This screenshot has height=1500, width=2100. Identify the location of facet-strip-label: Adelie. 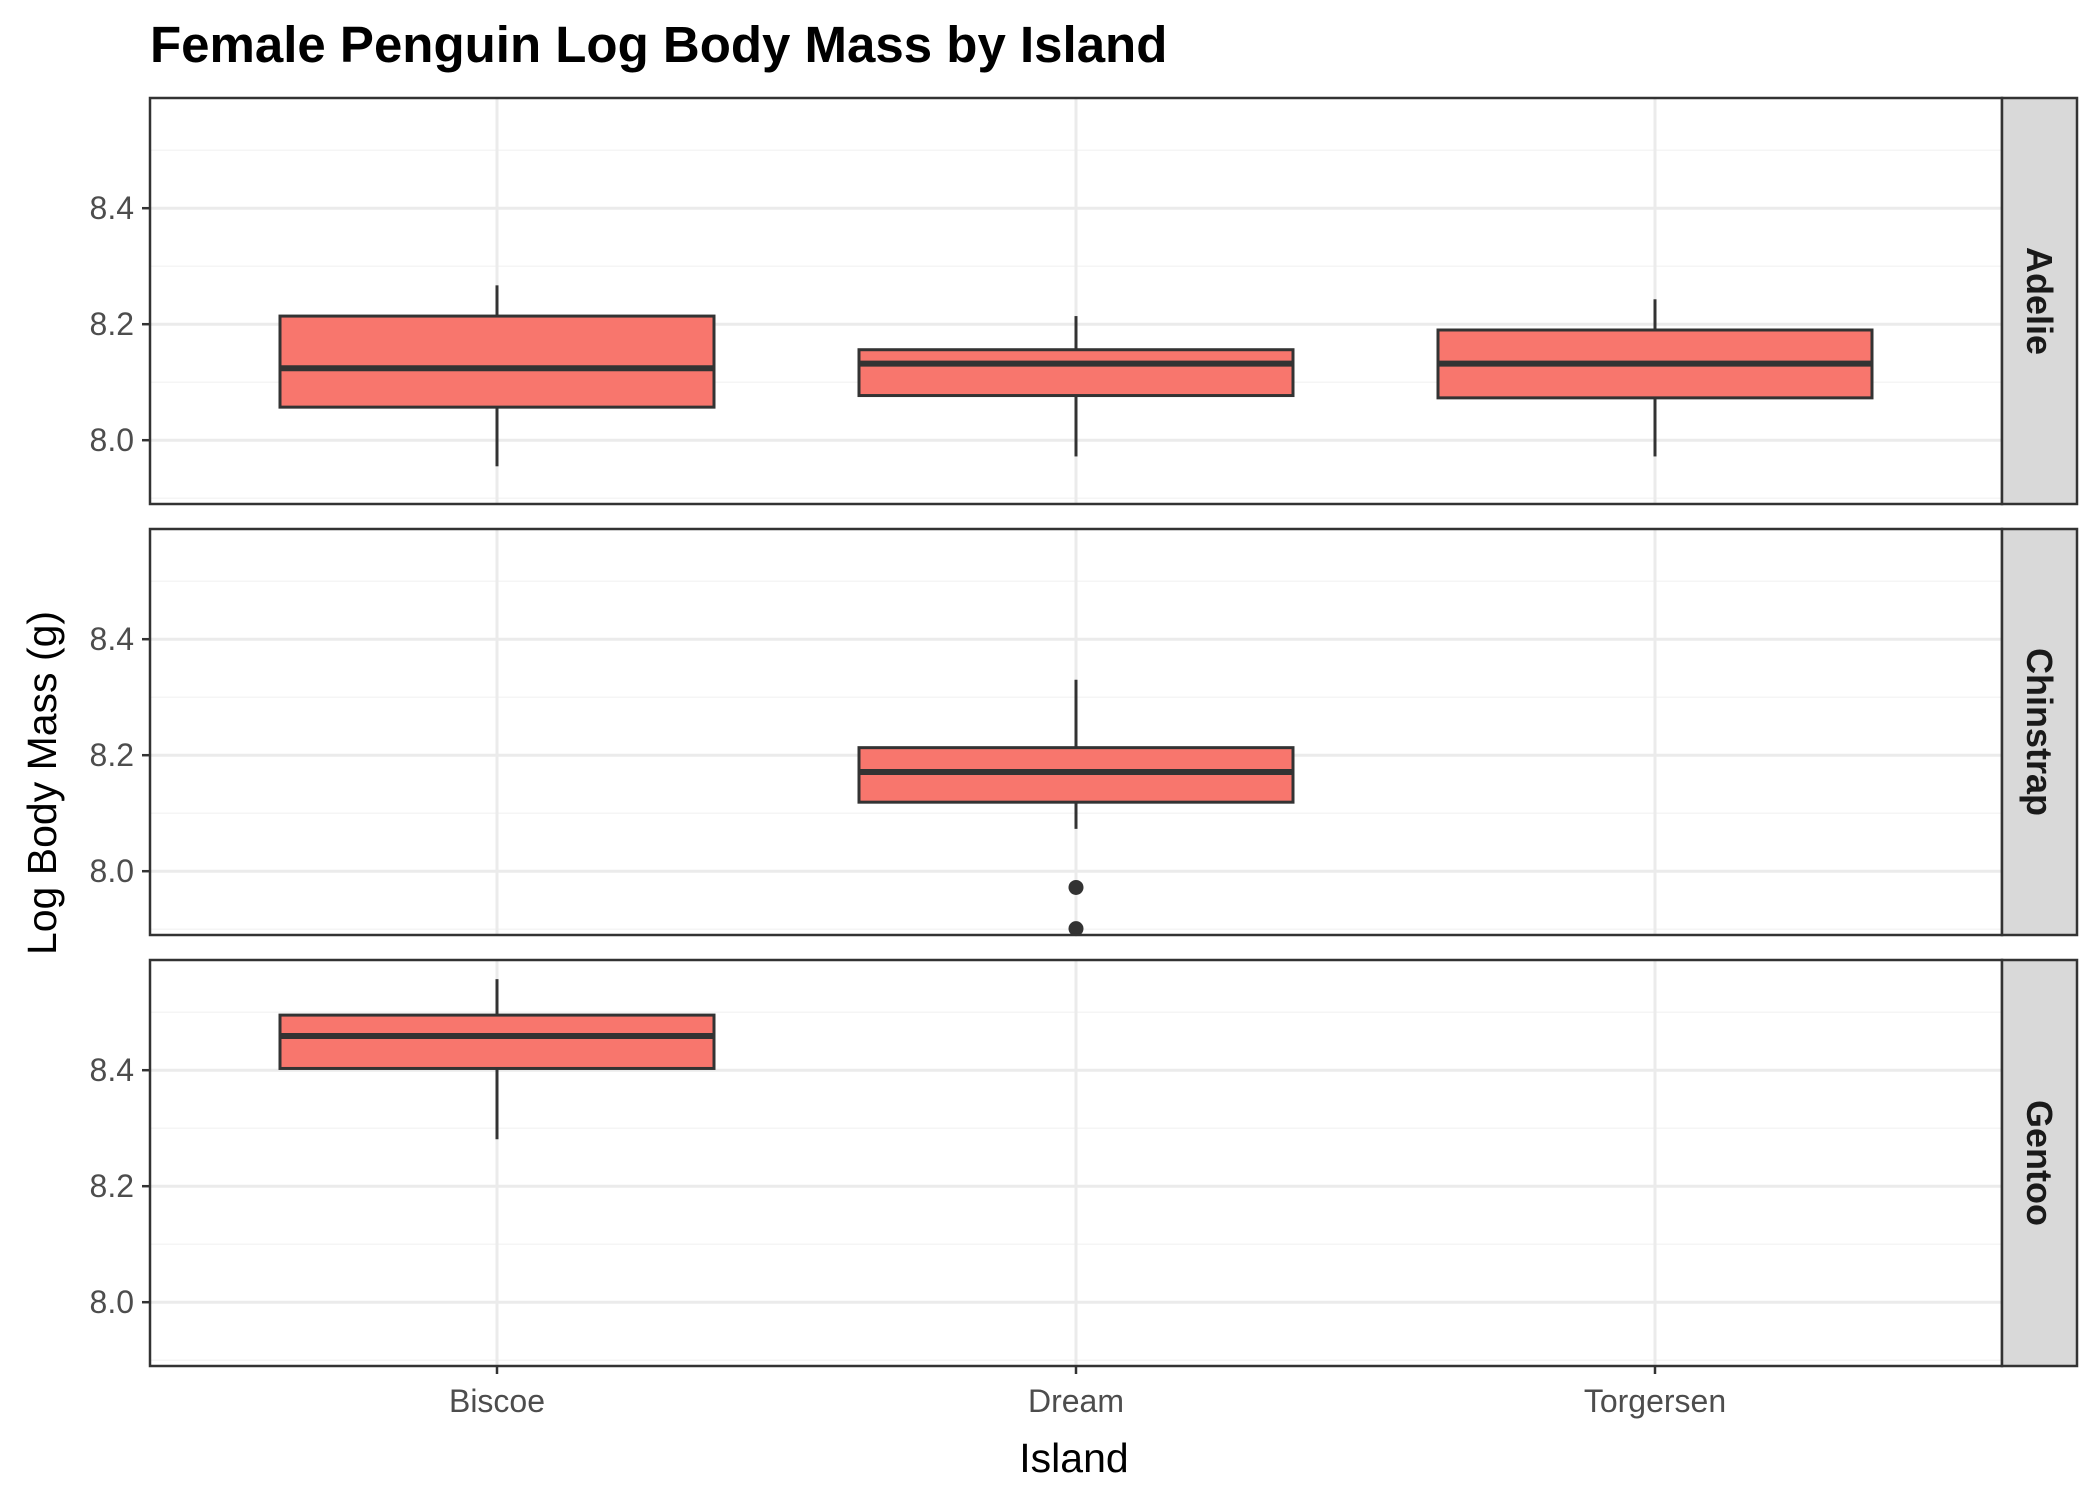
(2039, 301).